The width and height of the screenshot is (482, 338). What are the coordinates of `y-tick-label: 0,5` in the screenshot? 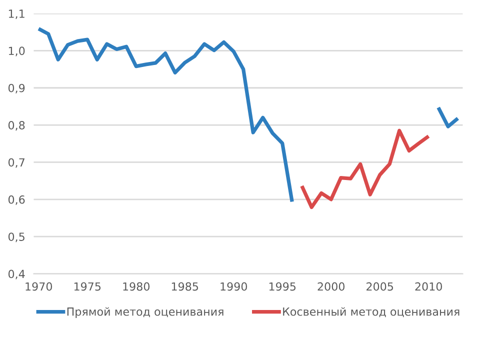 It's located at (16, 237).